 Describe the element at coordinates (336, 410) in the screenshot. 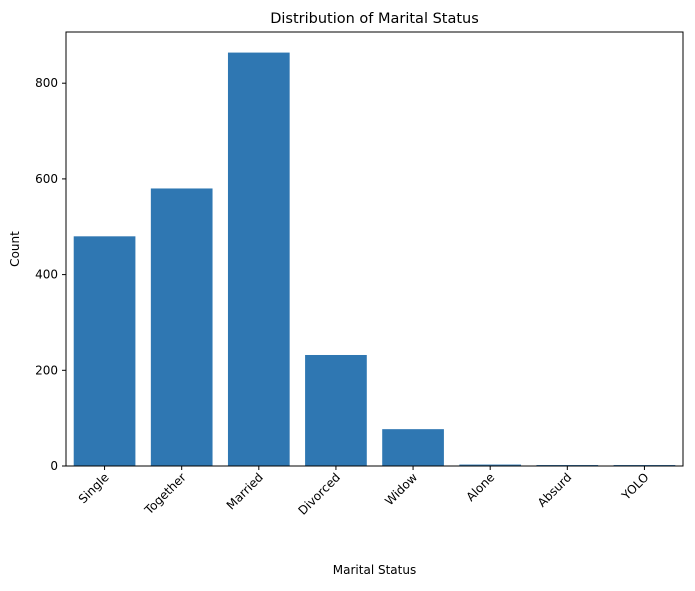

I see `bar-divorced` at that location.